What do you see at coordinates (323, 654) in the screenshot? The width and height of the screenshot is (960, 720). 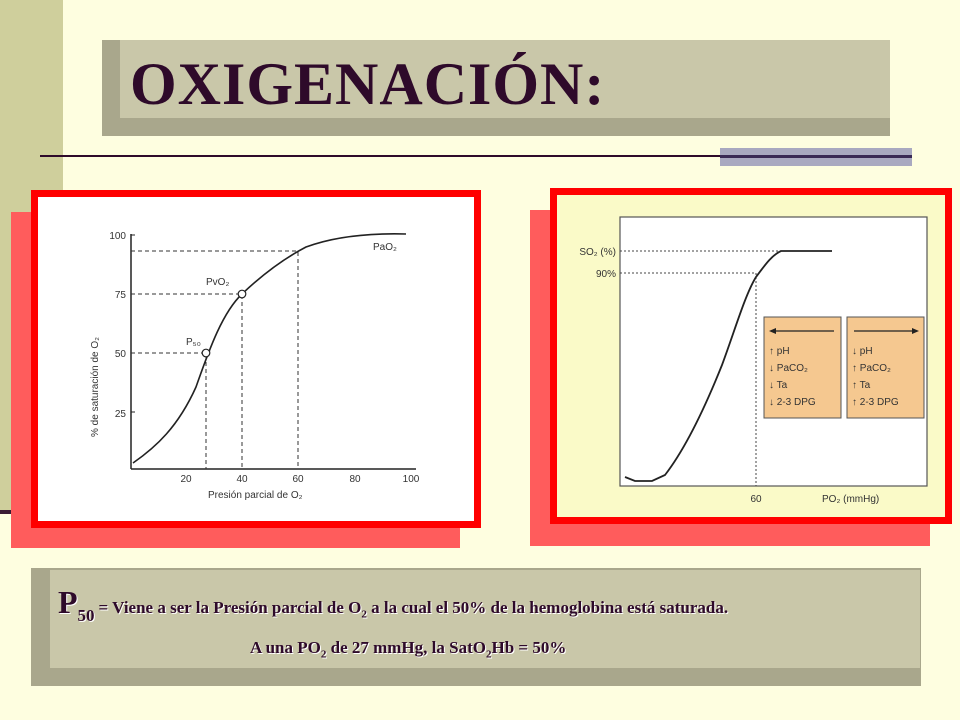 I see `example-po2-subscript: 2` at bounding box center [323, 654].